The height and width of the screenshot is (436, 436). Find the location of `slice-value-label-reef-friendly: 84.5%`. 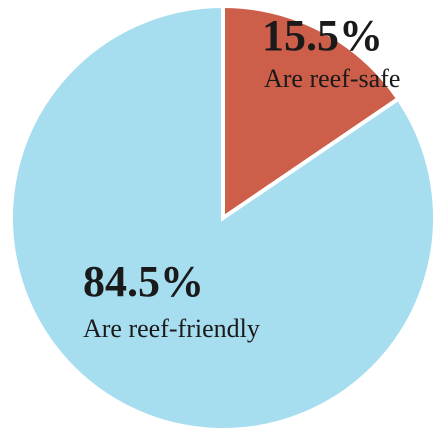

slice-value-label-reef-friendly: 84.5% is located at coordinates (143, 281).